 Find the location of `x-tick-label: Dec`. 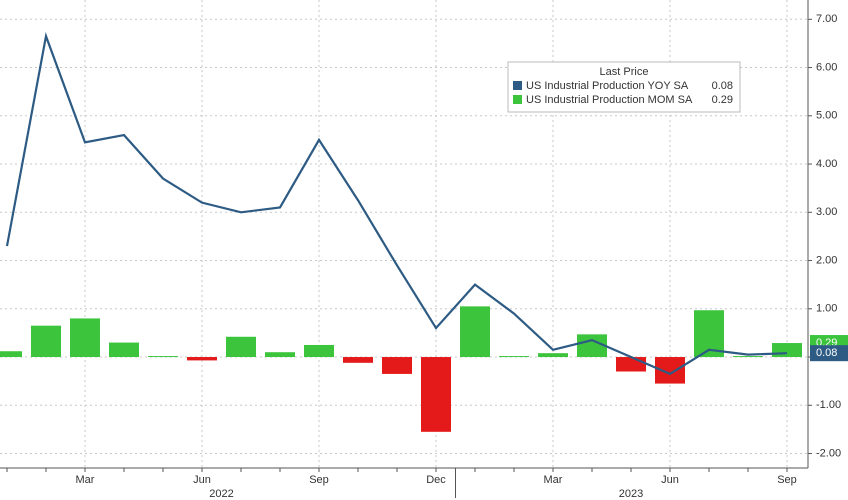

x-tick-label: Dec is located at coordinates (436, 480).